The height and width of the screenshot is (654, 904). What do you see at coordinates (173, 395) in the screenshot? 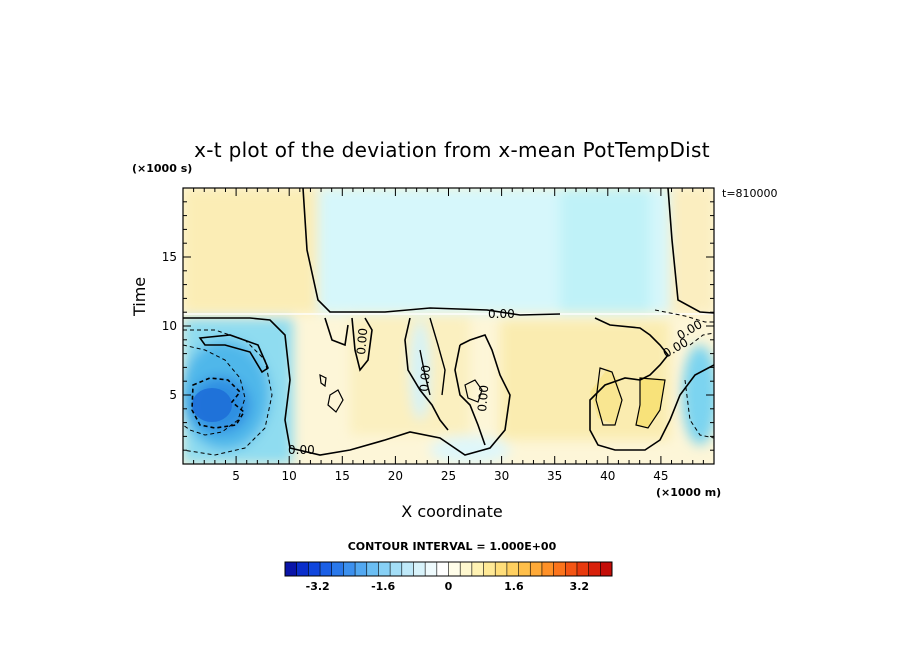
I see `y-tick-label: 5` at bounding box center [173, 395].